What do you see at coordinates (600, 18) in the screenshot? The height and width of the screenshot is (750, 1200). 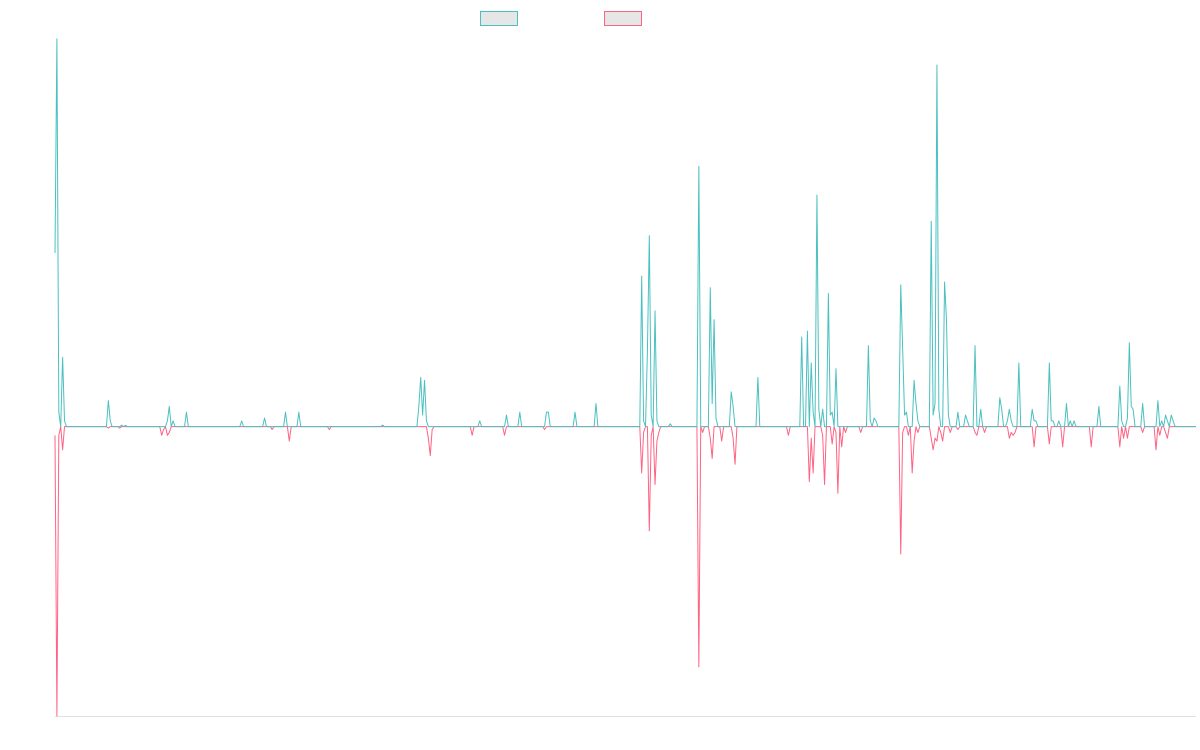 I see `legend` at bounding box center [600, 18].